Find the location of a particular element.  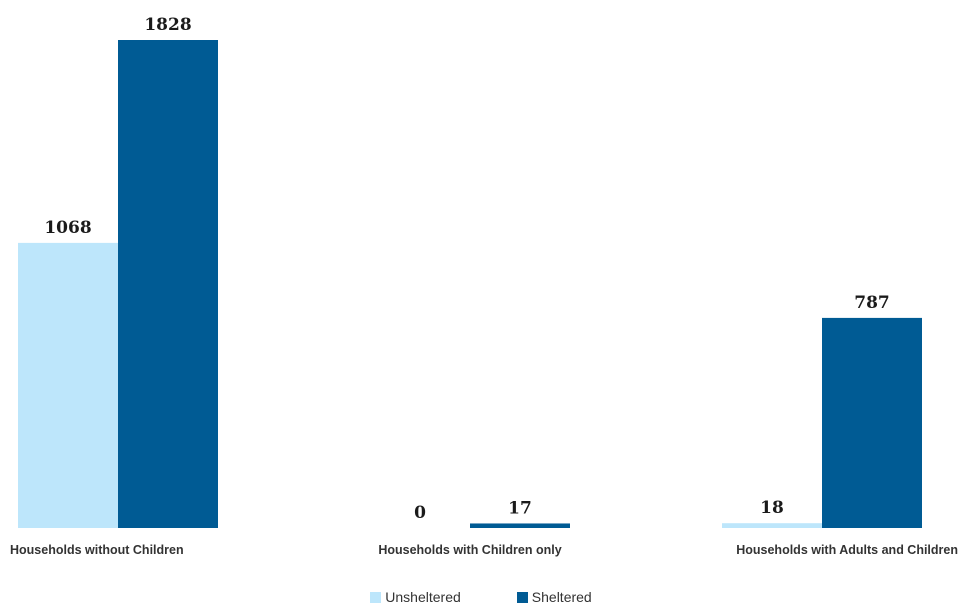

legend-swatch-sheltered is located at coordinates (522, 597).